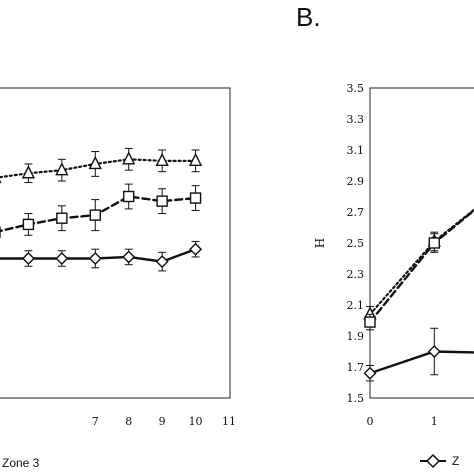  Describe the element at coordinates (356, 367) in the screenshot. I see `panel-b-y-tick-label: 1.7` at that location.